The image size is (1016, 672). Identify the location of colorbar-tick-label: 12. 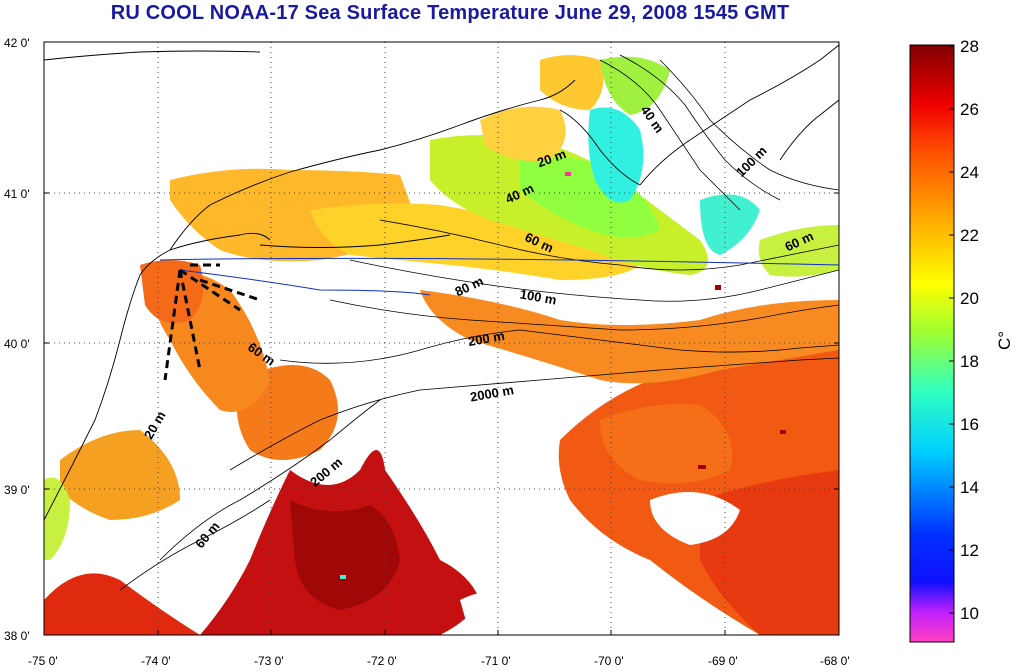
(969, 550).